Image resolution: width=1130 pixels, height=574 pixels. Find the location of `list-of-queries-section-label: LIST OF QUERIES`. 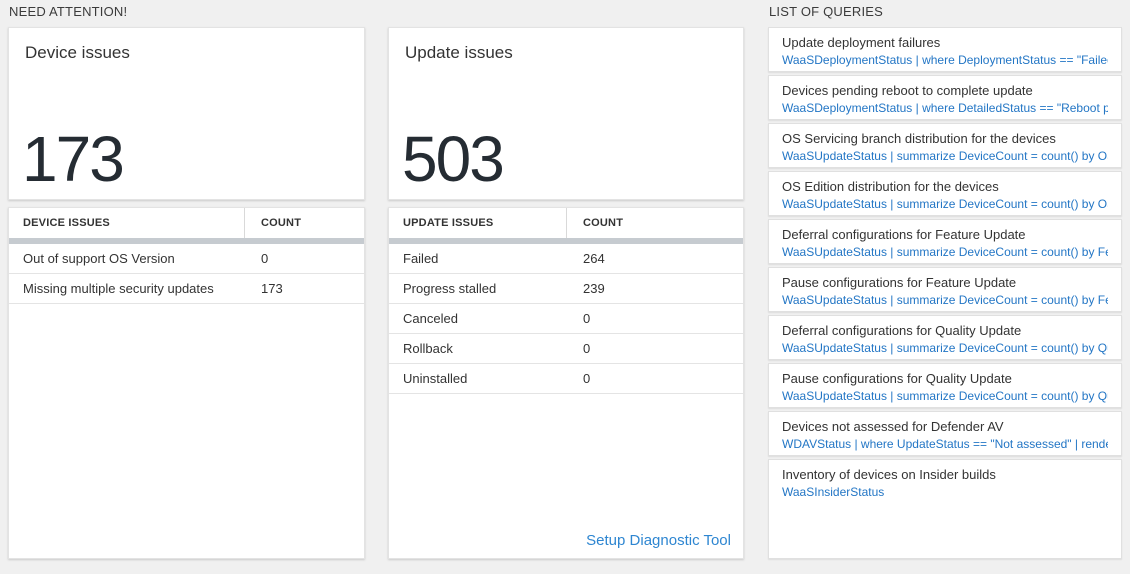

list-of-queries-section-label: LIST OF QUERIES is located at coordinates (826, 11).